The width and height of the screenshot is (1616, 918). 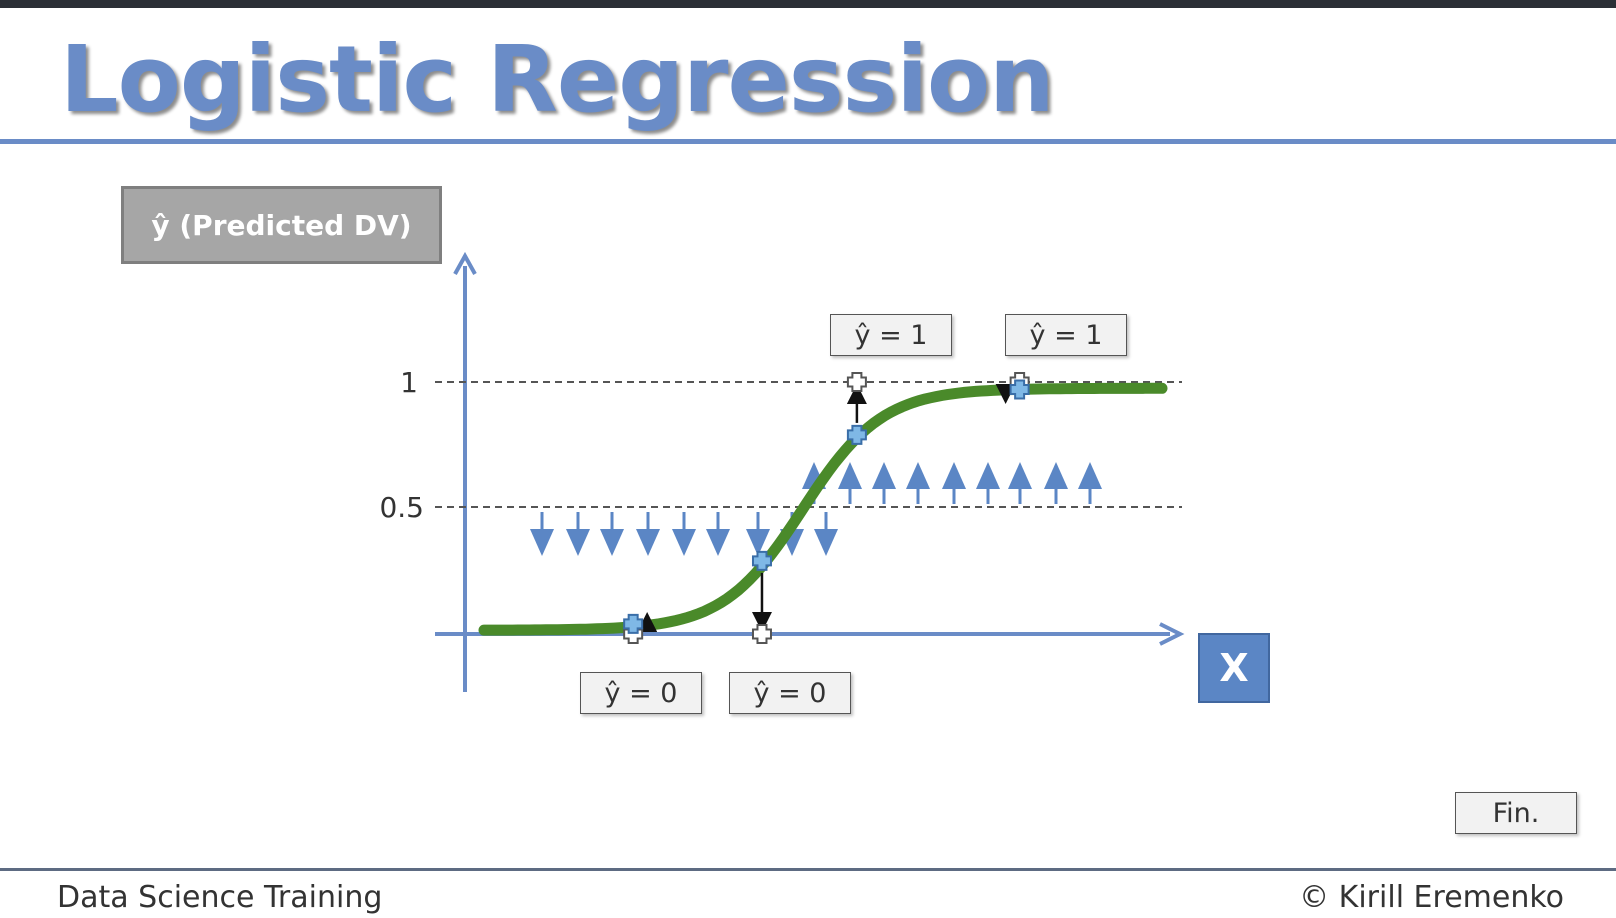 I want to click on prediction-label-1: ŷ = 0, so click(x=641, y=693).